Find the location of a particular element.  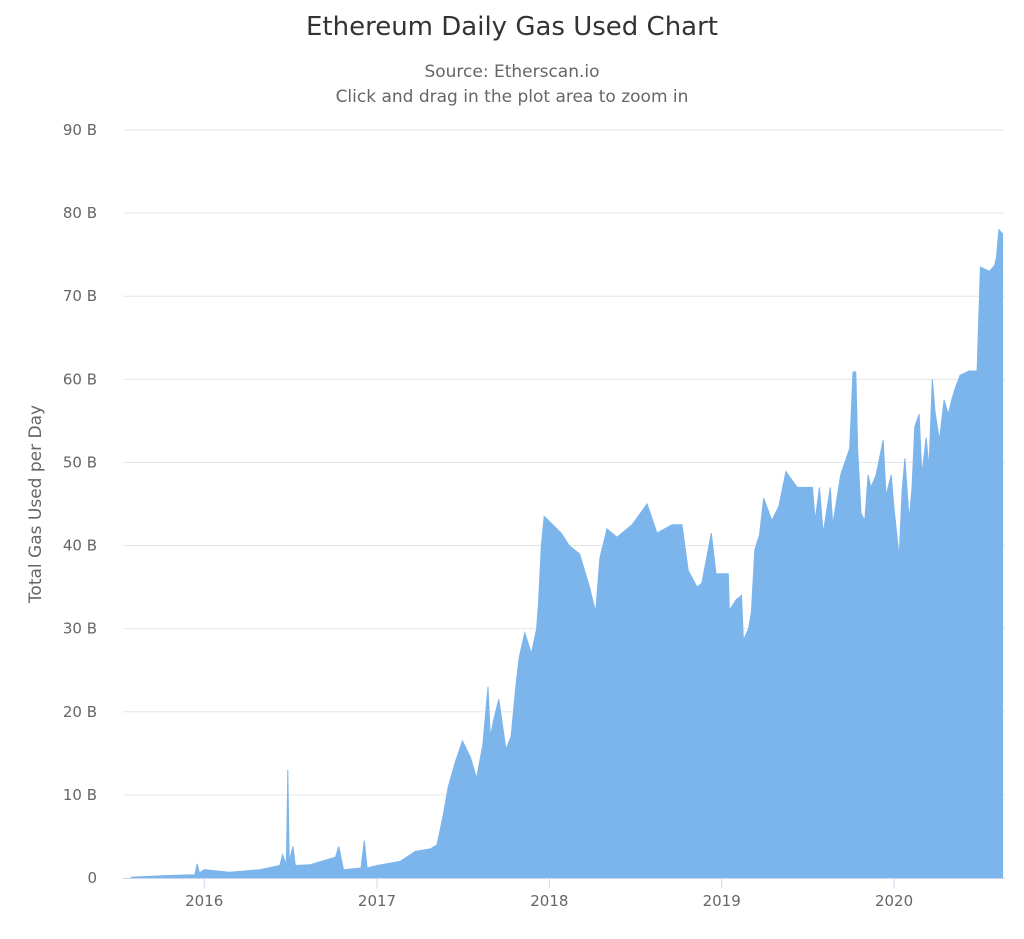

y-tick-label: 0 is located at coordinates (92, 878).